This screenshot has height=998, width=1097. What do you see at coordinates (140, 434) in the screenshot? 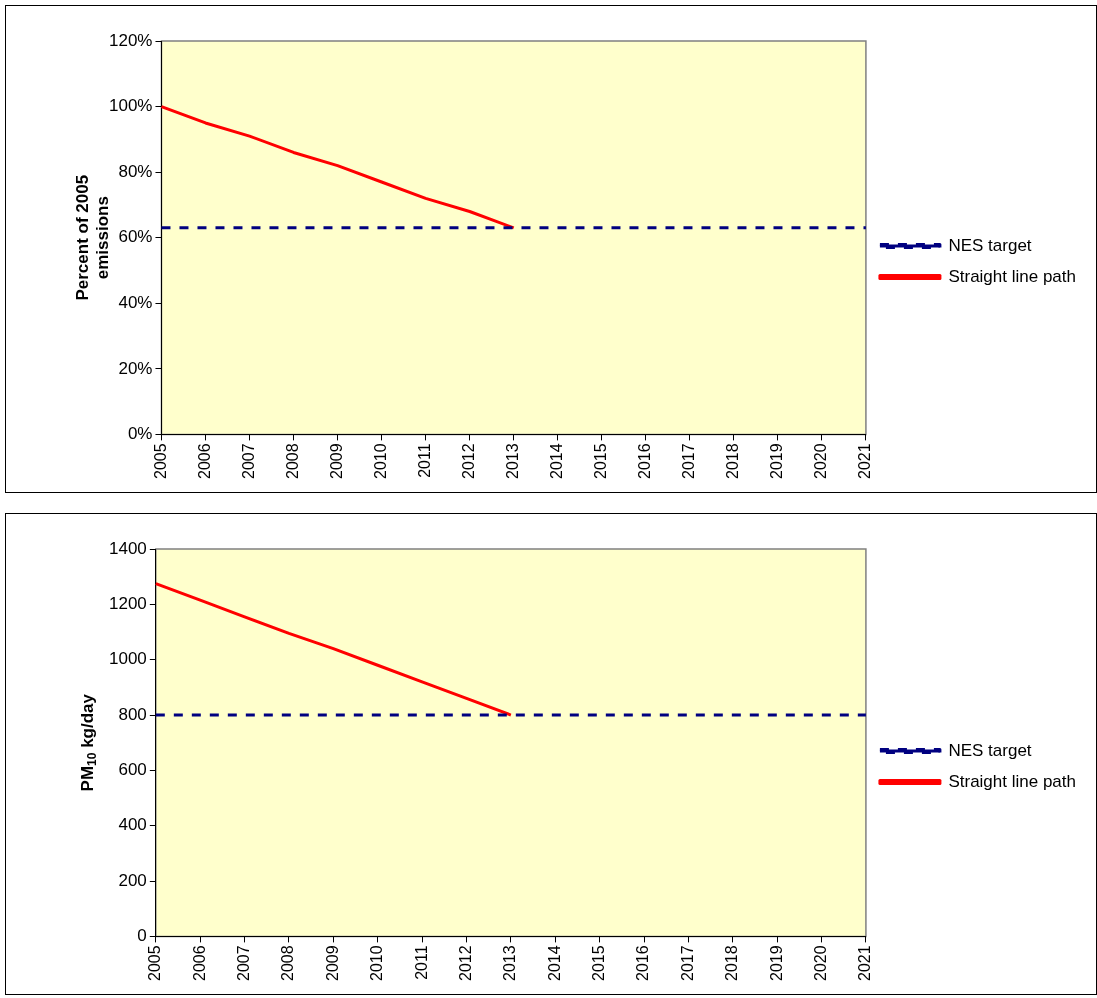
I see `y-tick-label: 0%` at bounding box center [140, 434].